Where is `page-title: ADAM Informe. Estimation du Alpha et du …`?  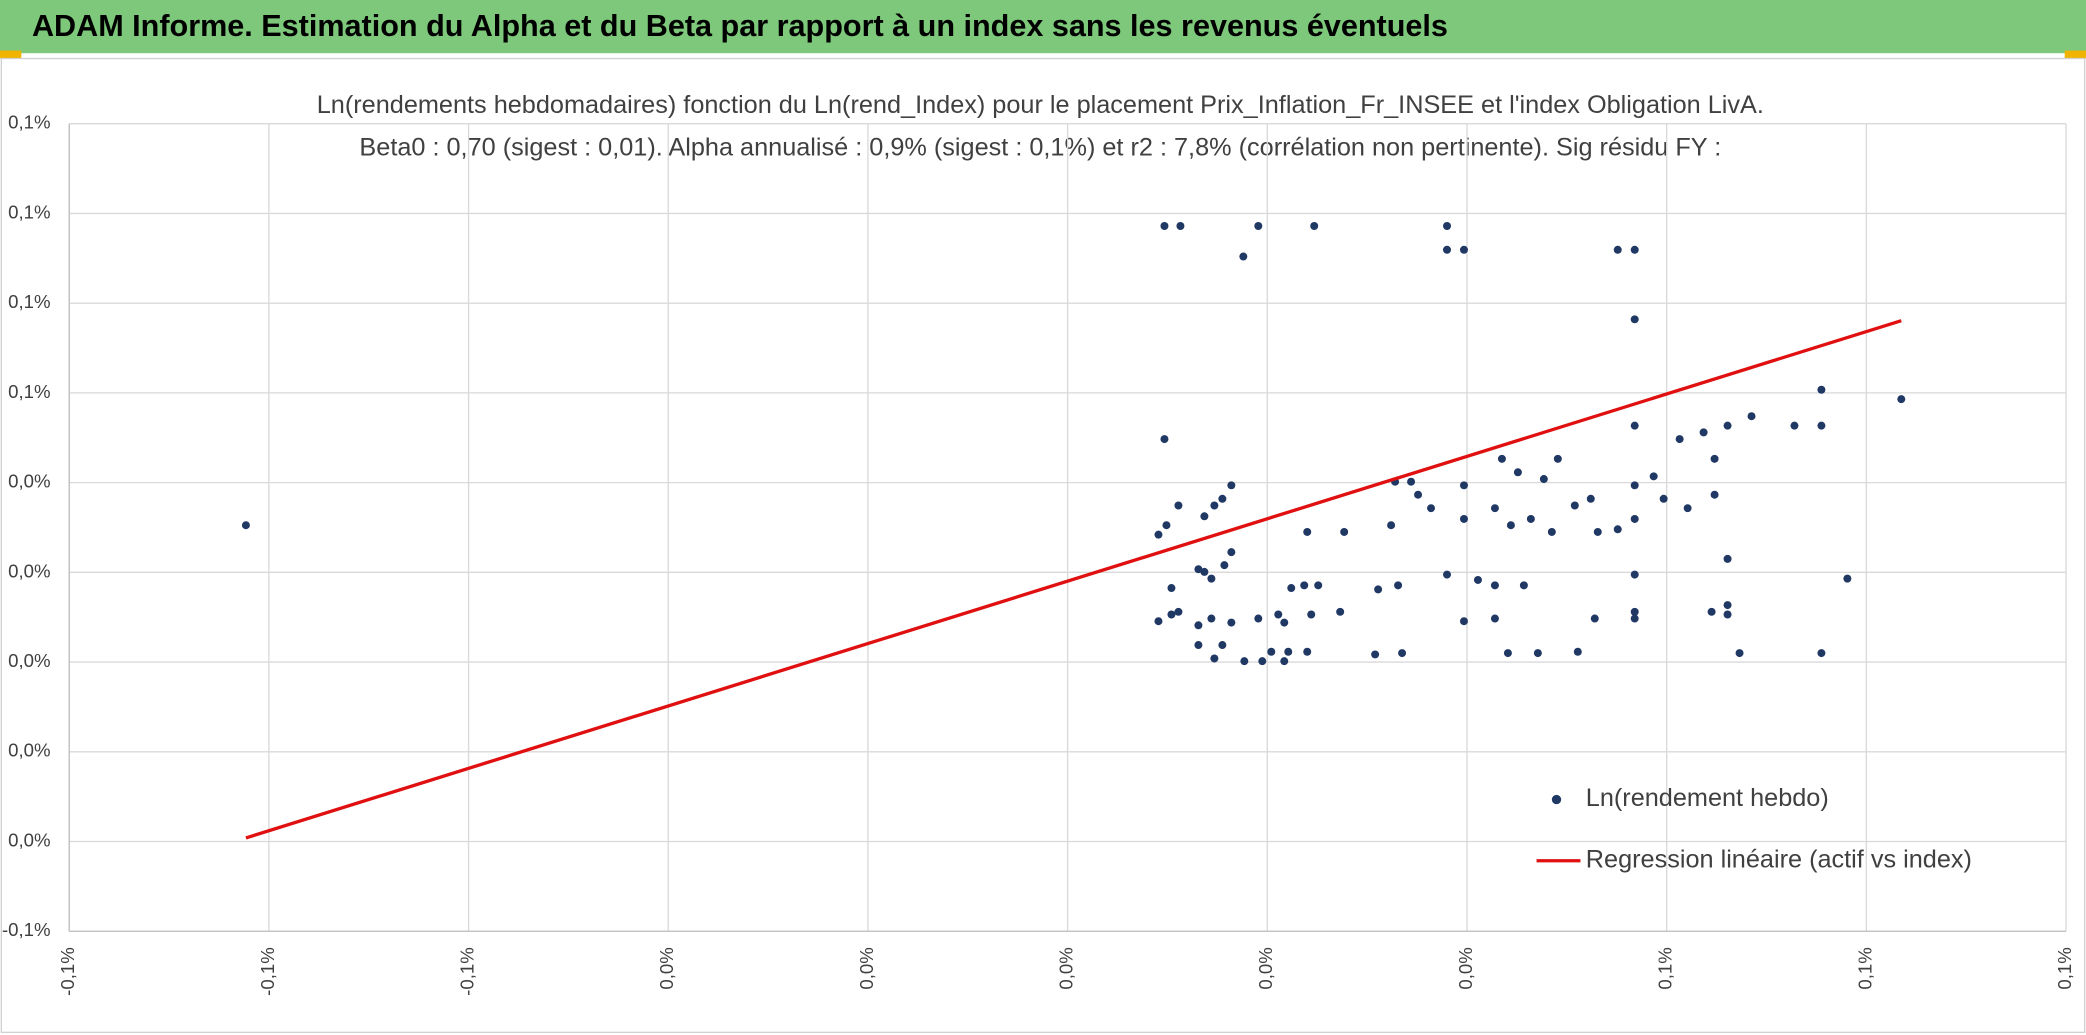
page-title: ADAM Informe. Estimation du Alpha et du … is located at coordinates (740, 26).